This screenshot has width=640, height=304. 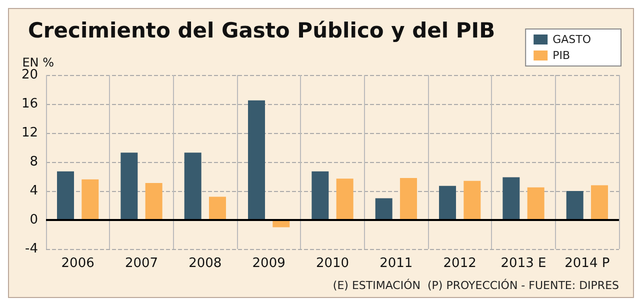 I want to click on x-tick-label: 2014 P, so click(x=587, y=263).